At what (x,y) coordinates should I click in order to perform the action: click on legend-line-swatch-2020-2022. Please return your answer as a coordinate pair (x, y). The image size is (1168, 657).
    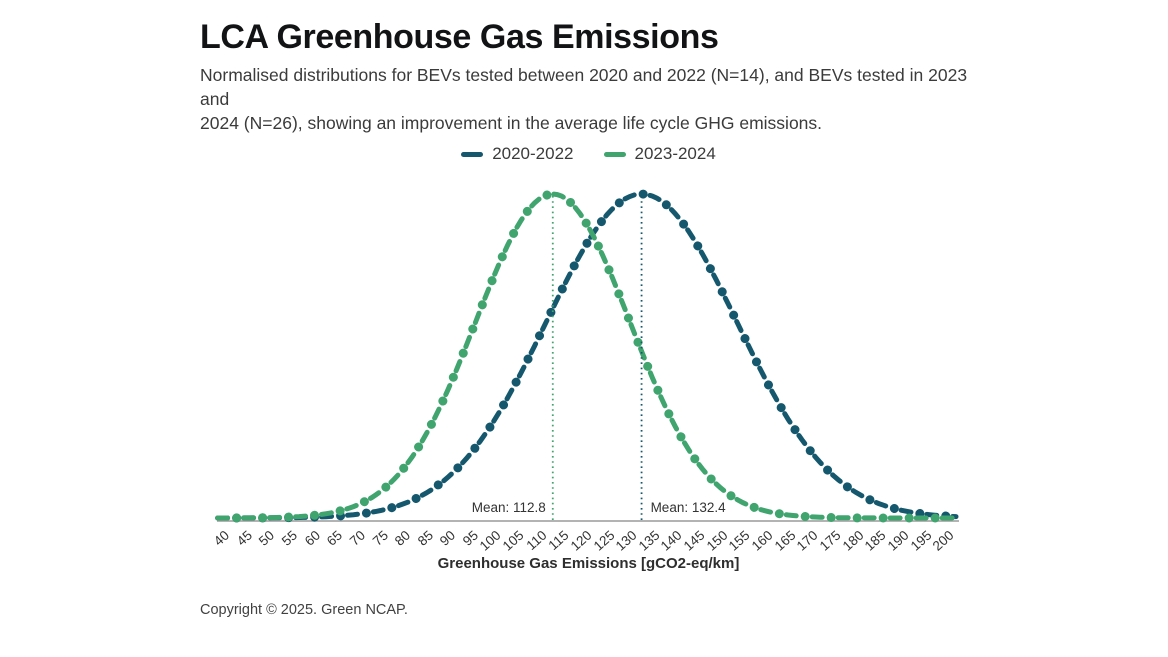
    Looking at the image, I should click on (472, 154).